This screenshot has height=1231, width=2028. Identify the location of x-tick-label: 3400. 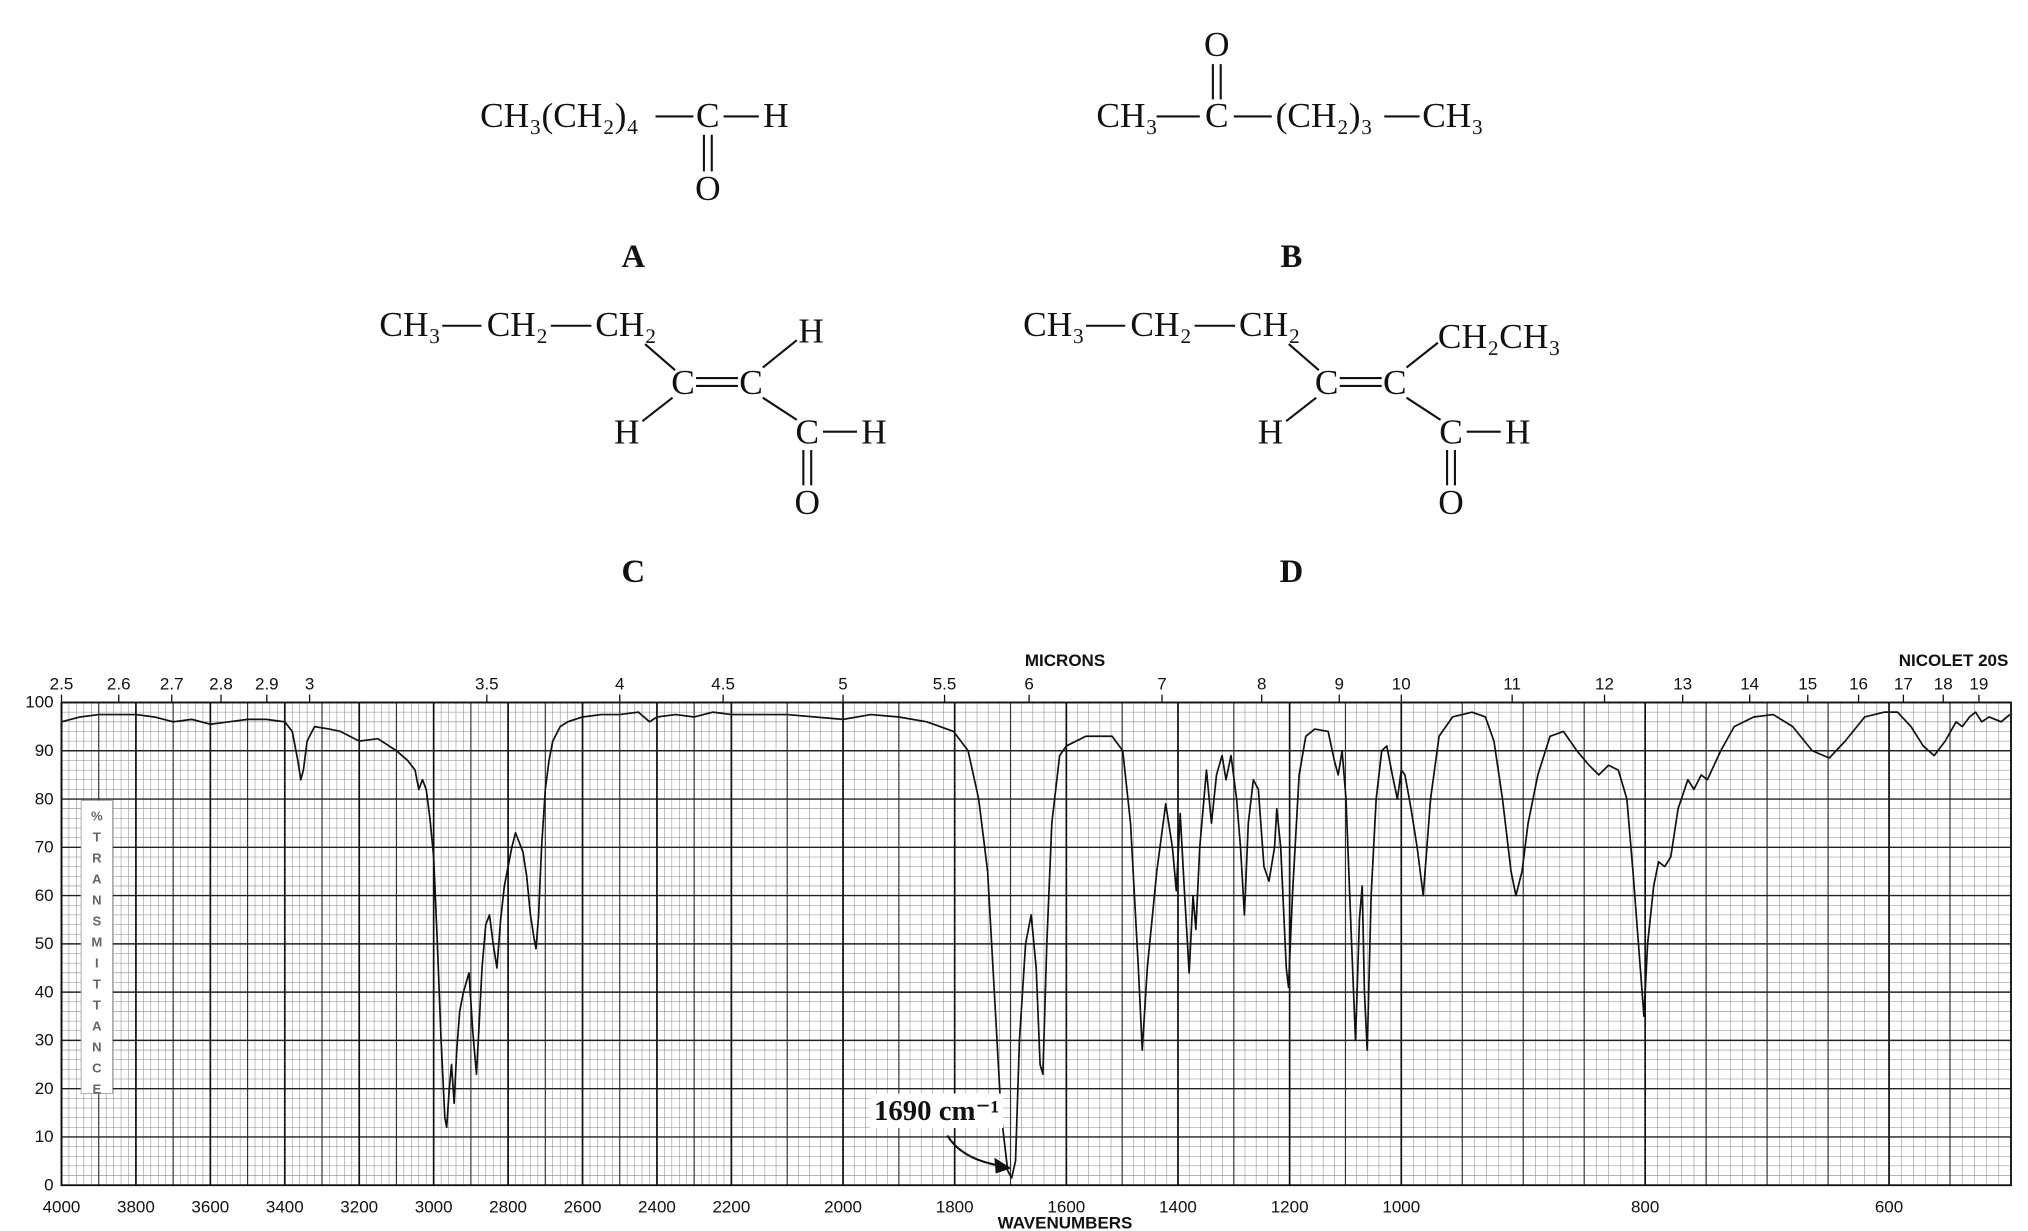
(285, 1207).